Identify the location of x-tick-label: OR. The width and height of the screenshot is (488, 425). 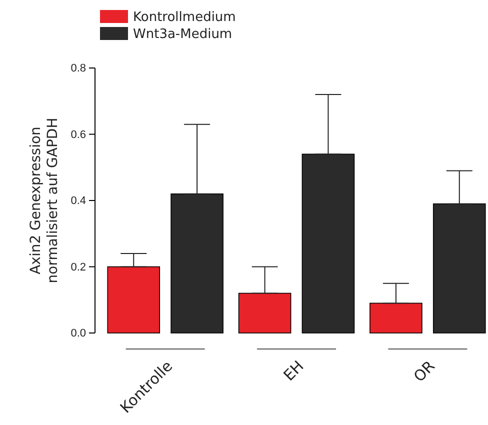
(424, 371).